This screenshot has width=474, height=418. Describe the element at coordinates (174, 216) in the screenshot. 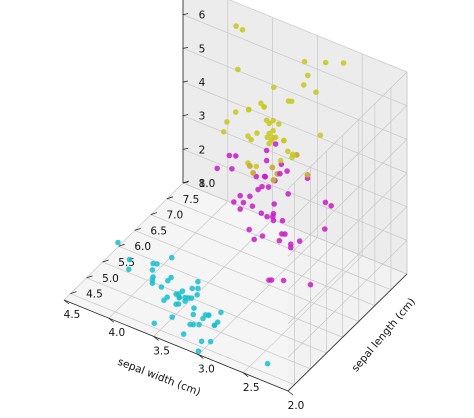

I see `y-tick-label: 7.0` at that location.